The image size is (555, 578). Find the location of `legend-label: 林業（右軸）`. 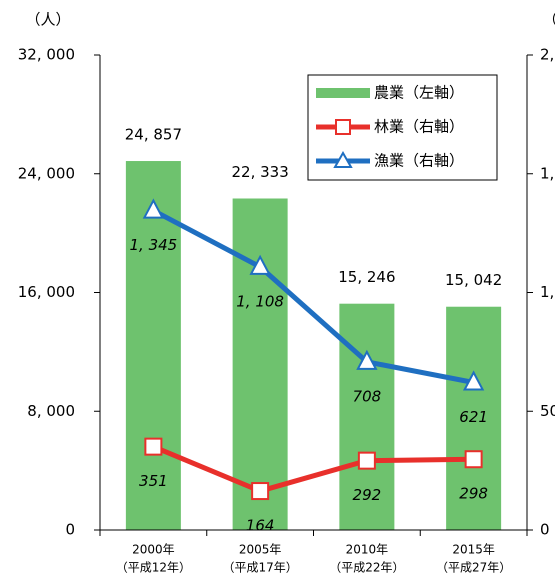

legend-label: 林業（右軸） is located at coordinates (419, 127).